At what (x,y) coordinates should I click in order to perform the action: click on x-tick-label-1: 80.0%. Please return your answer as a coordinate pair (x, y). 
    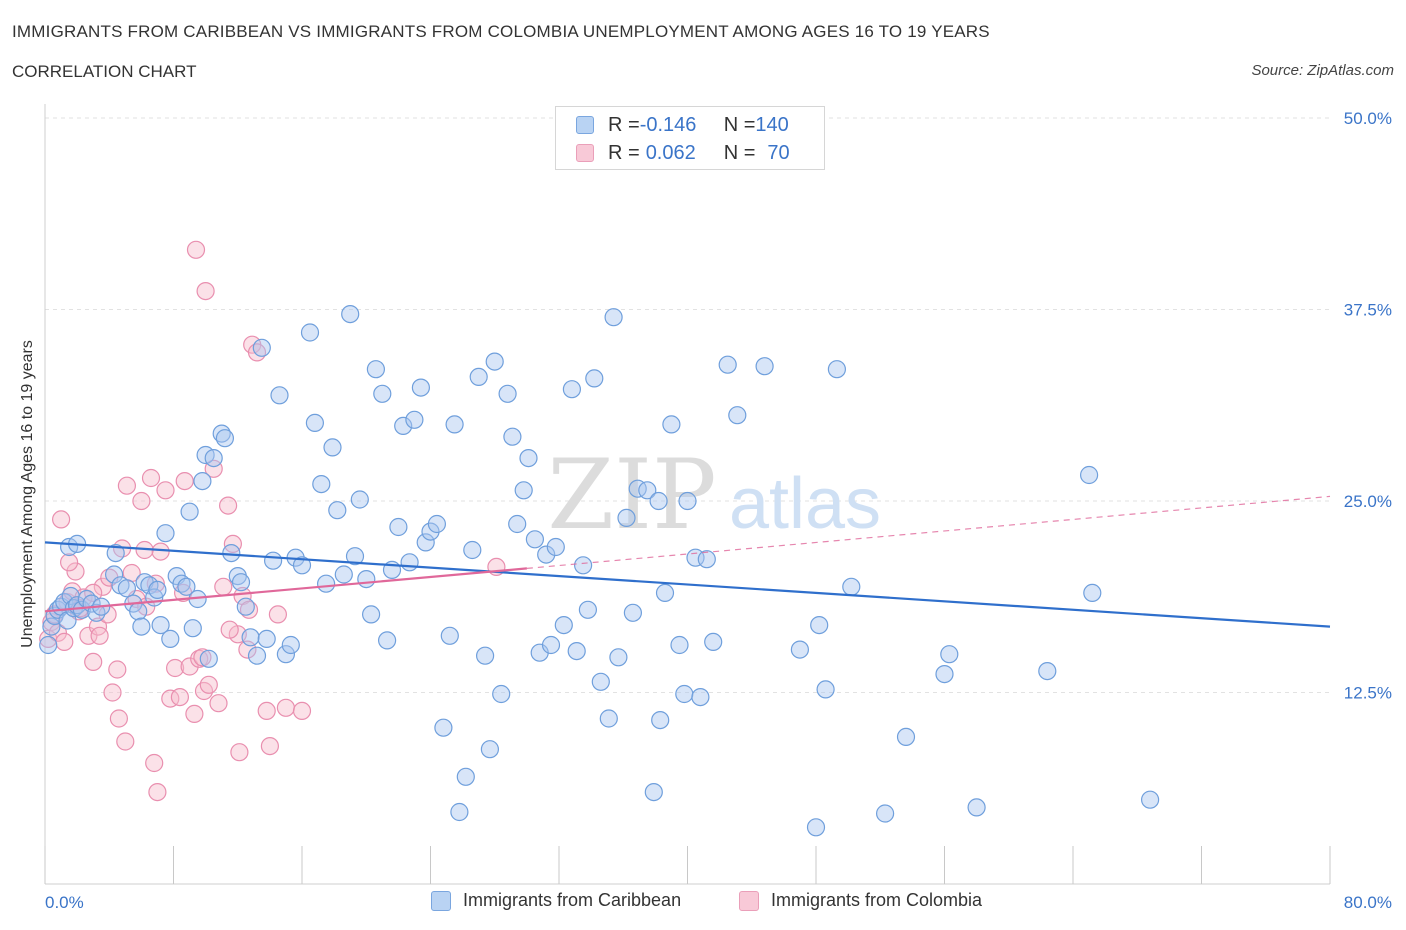
    Looking at the image, I should click on (1368, 902).